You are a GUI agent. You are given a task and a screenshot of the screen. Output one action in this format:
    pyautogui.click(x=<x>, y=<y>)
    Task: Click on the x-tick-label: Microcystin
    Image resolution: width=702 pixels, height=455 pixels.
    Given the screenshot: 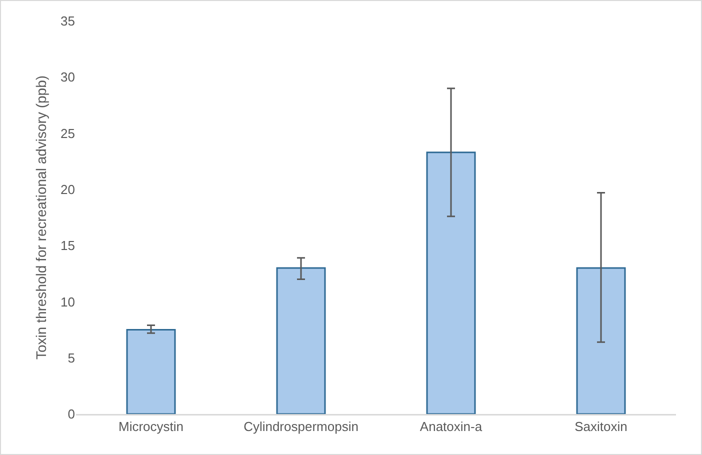 What is the action you would take?
    pyautogui.click(x=151, y=426)
    